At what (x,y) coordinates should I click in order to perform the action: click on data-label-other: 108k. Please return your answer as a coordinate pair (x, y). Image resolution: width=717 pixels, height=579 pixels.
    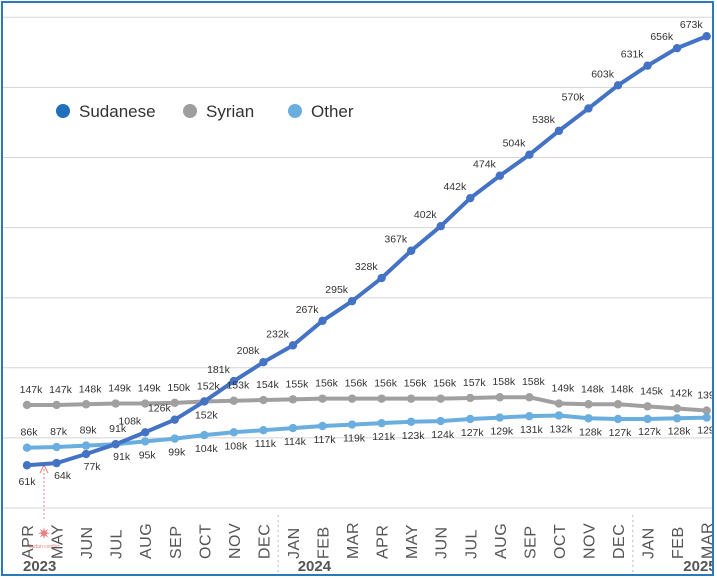
    Looking at the image, I should click on (236, 446).